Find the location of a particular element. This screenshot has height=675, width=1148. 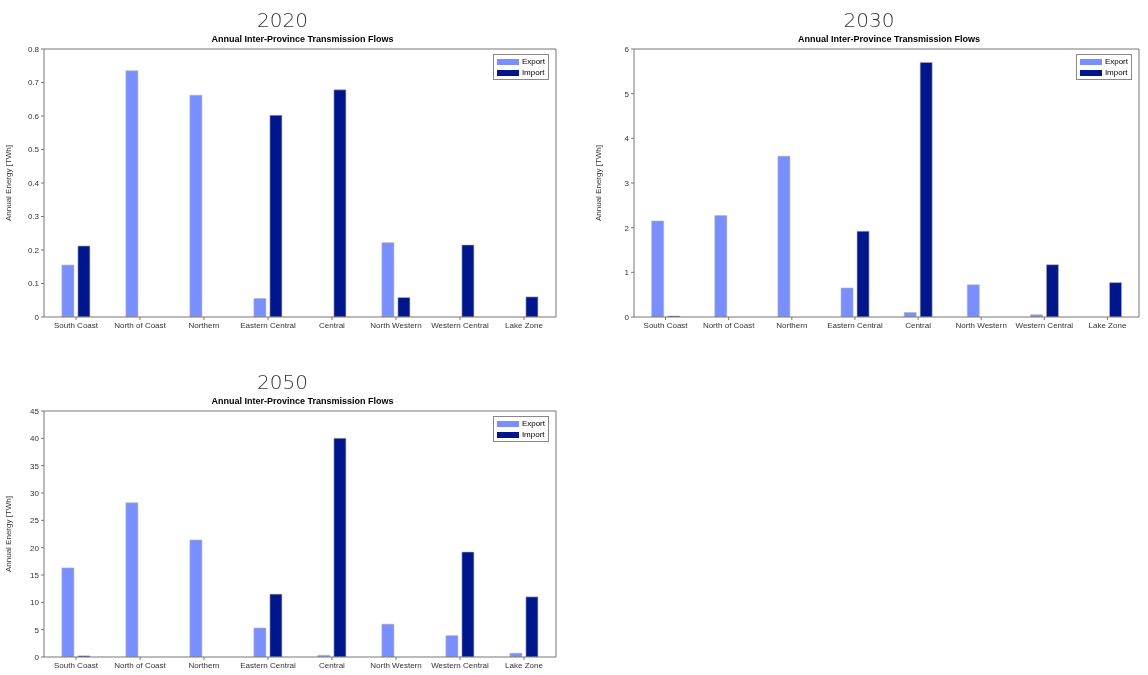

y-tick-label: 0.6 is located at coordinates (33, 116).